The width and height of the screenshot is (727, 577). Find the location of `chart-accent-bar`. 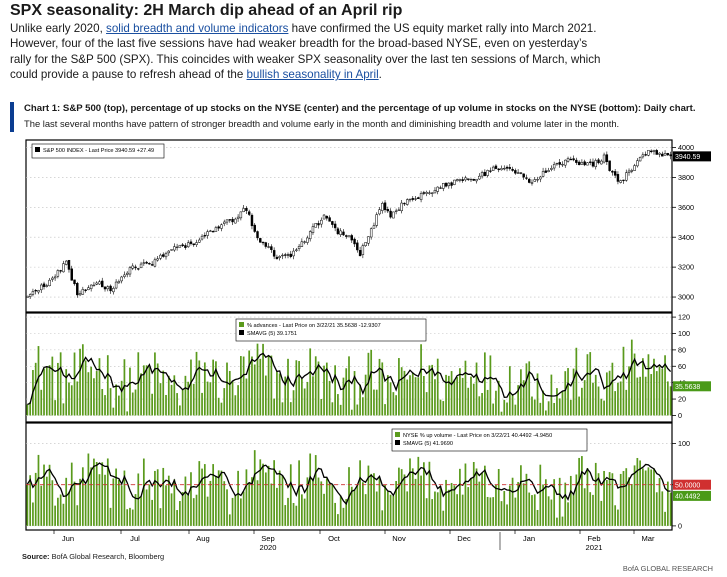

chart-accent-bar is located at coordinates (12, 117).